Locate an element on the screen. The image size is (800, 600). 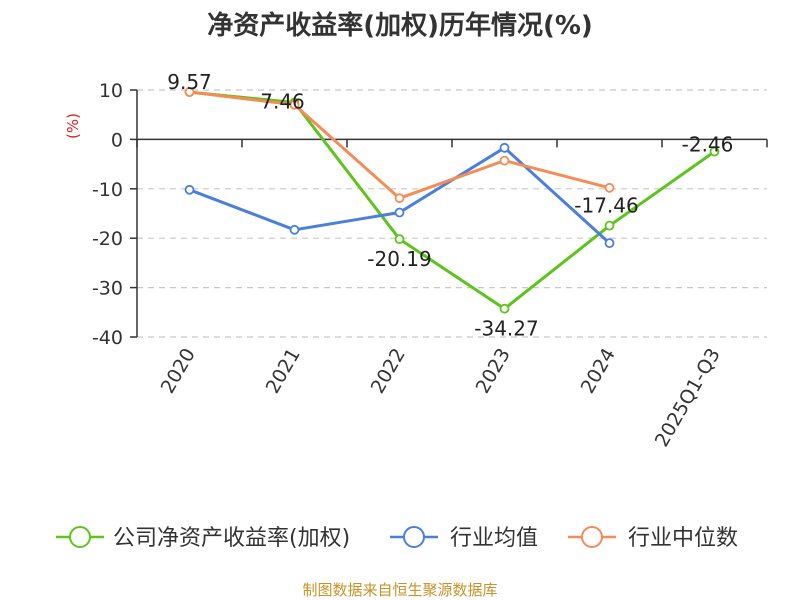
data-label: -2.46 is located at coordinates (708, 145).